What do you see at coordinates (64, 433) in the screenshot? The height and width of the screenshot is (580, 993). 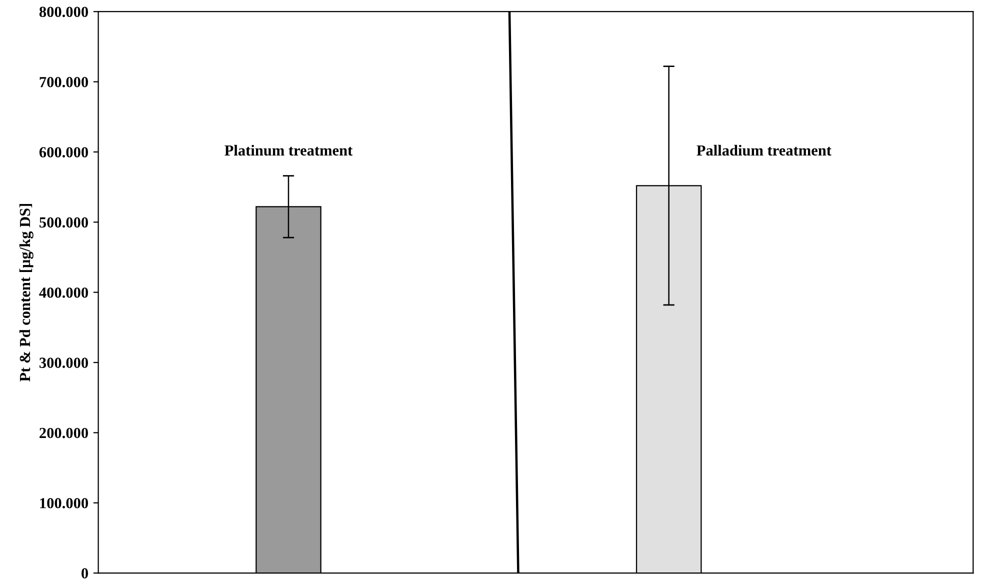 I see `y-tick-label: 200.000` at bounding box center [64, 433].